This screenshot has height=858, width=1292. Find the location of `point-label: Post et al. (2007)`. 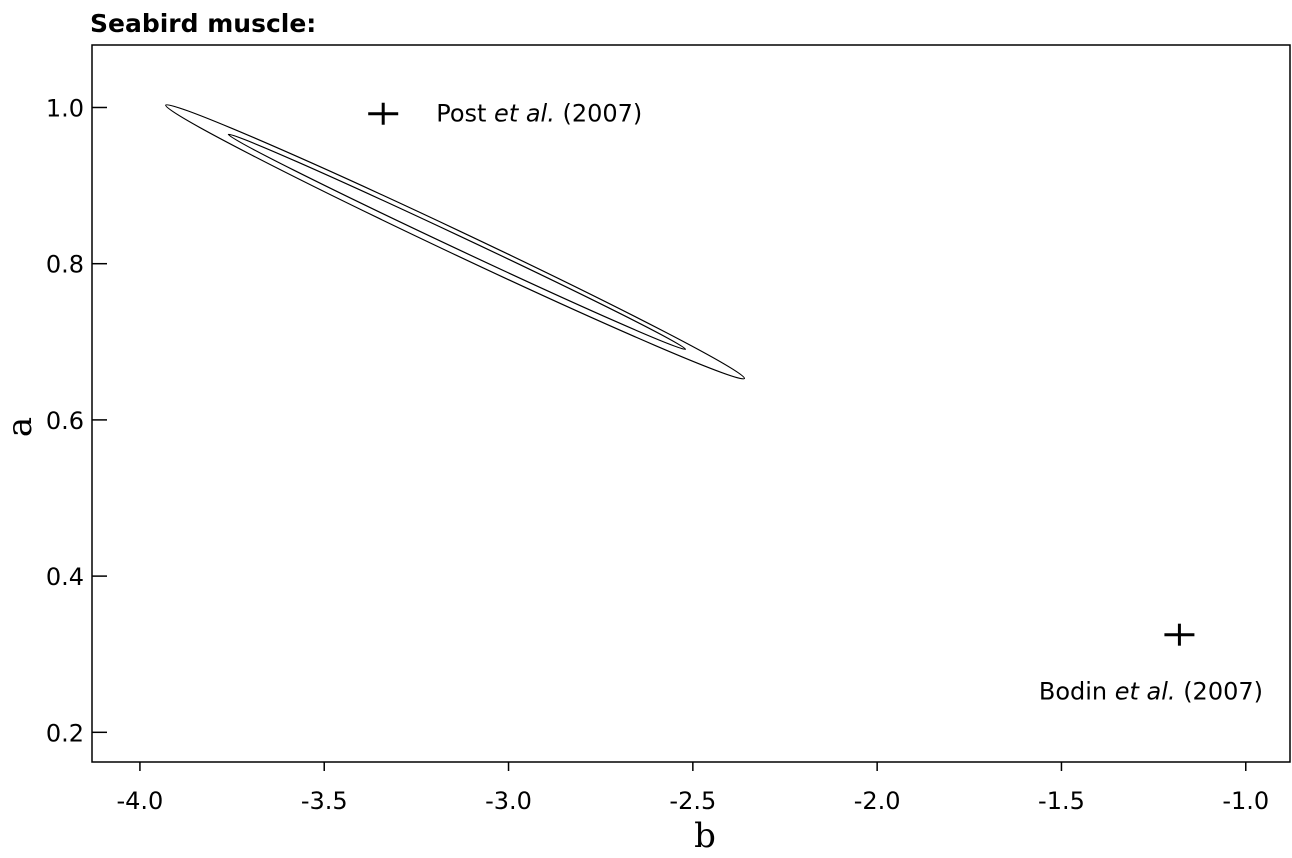

point-label: Post et al. (2007) is located at coordinates (539, 114).